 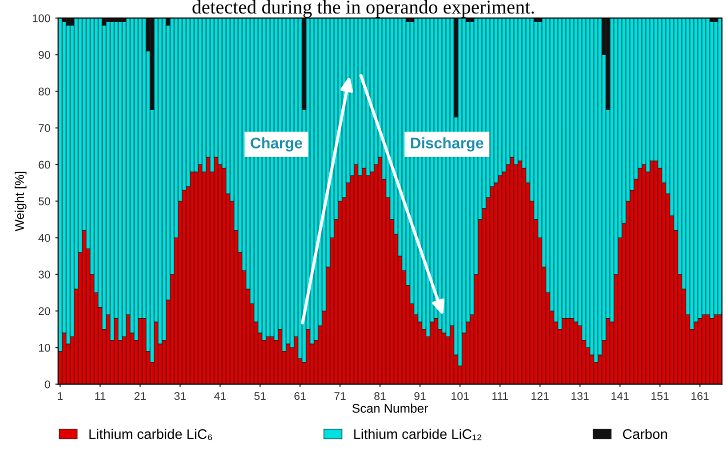 What do you see at coordinates (44, 54) in the screenshot?
I see `y-tick-label: 90` at bounding box center [44, 54].